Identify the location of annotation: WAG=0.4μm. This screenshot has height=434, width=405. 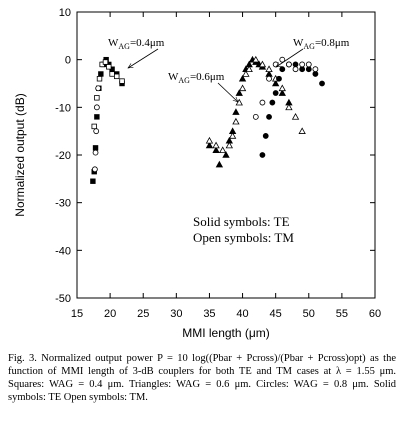
(136, 44).